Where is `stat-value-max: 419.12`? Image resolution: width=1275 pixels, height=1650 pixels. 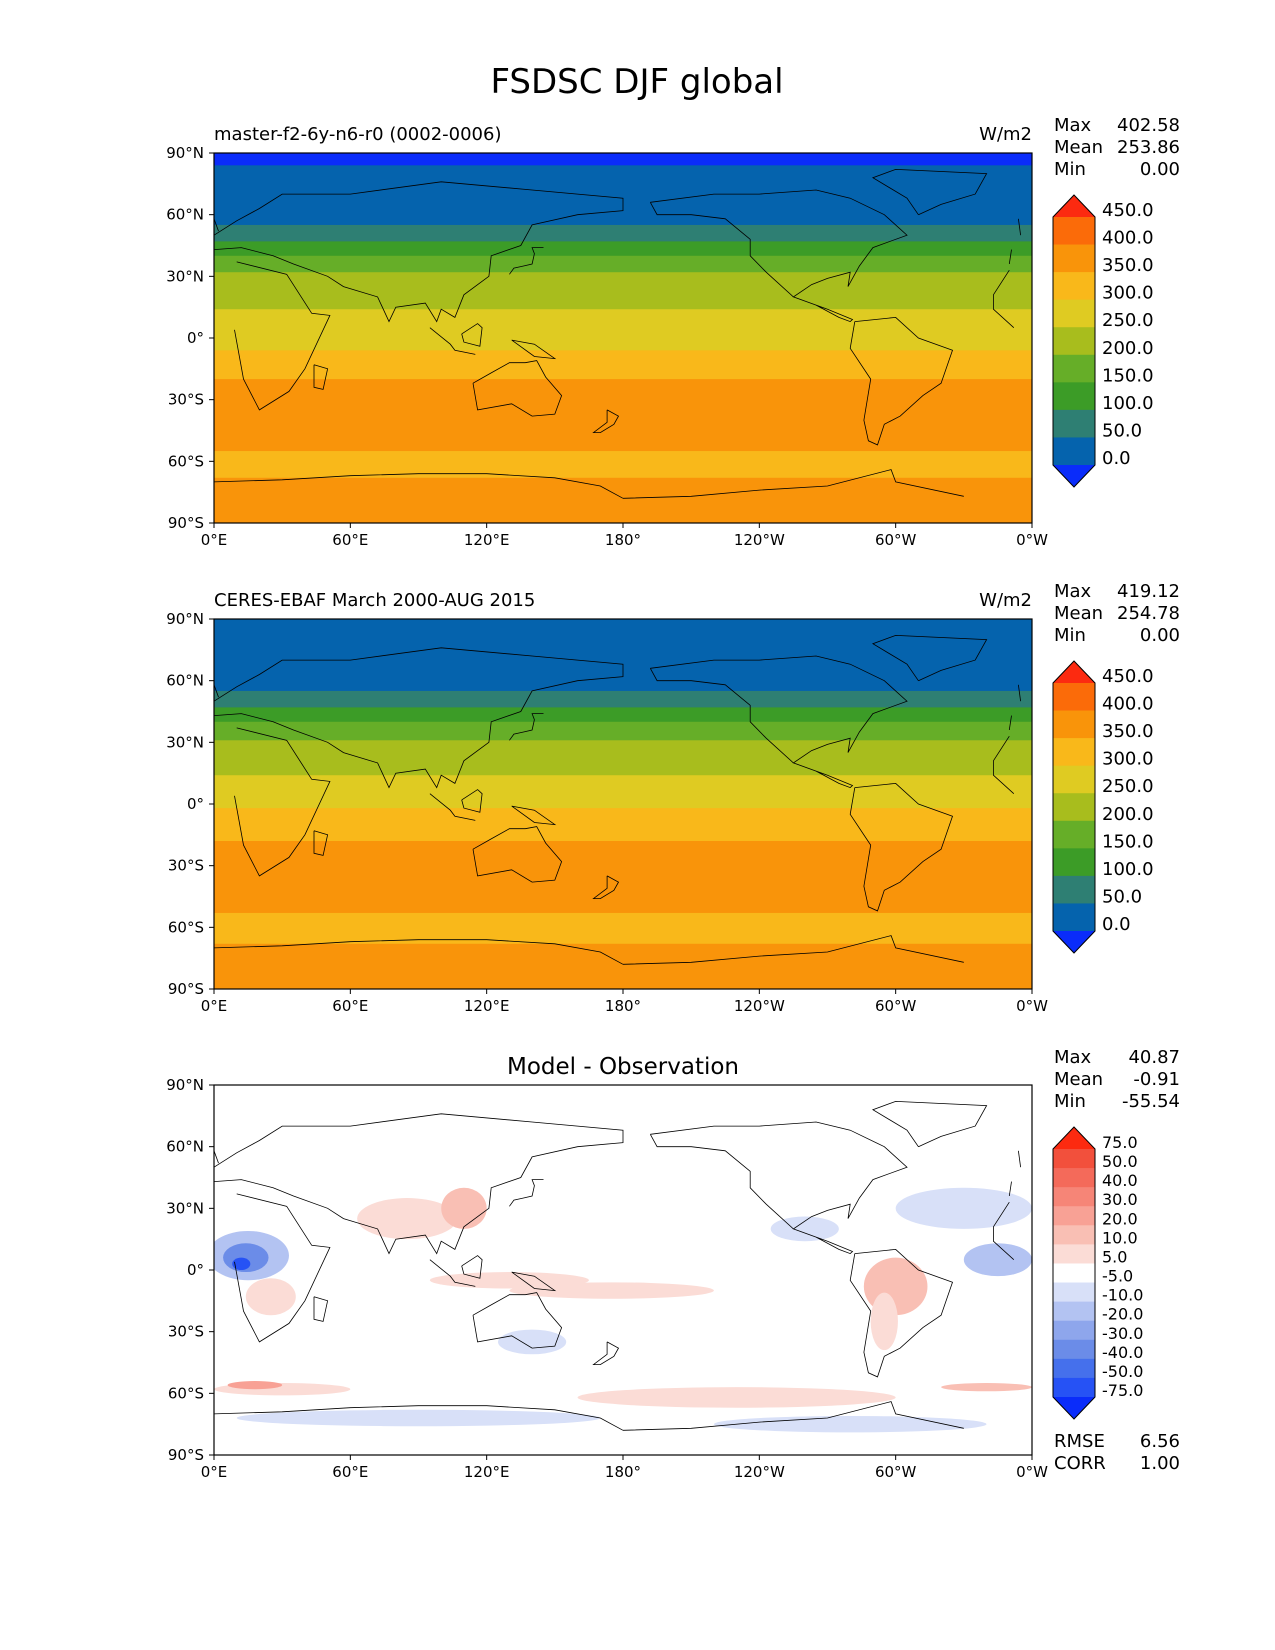 stat-value-max: 419.12 is located at coordinates (1148, 591).